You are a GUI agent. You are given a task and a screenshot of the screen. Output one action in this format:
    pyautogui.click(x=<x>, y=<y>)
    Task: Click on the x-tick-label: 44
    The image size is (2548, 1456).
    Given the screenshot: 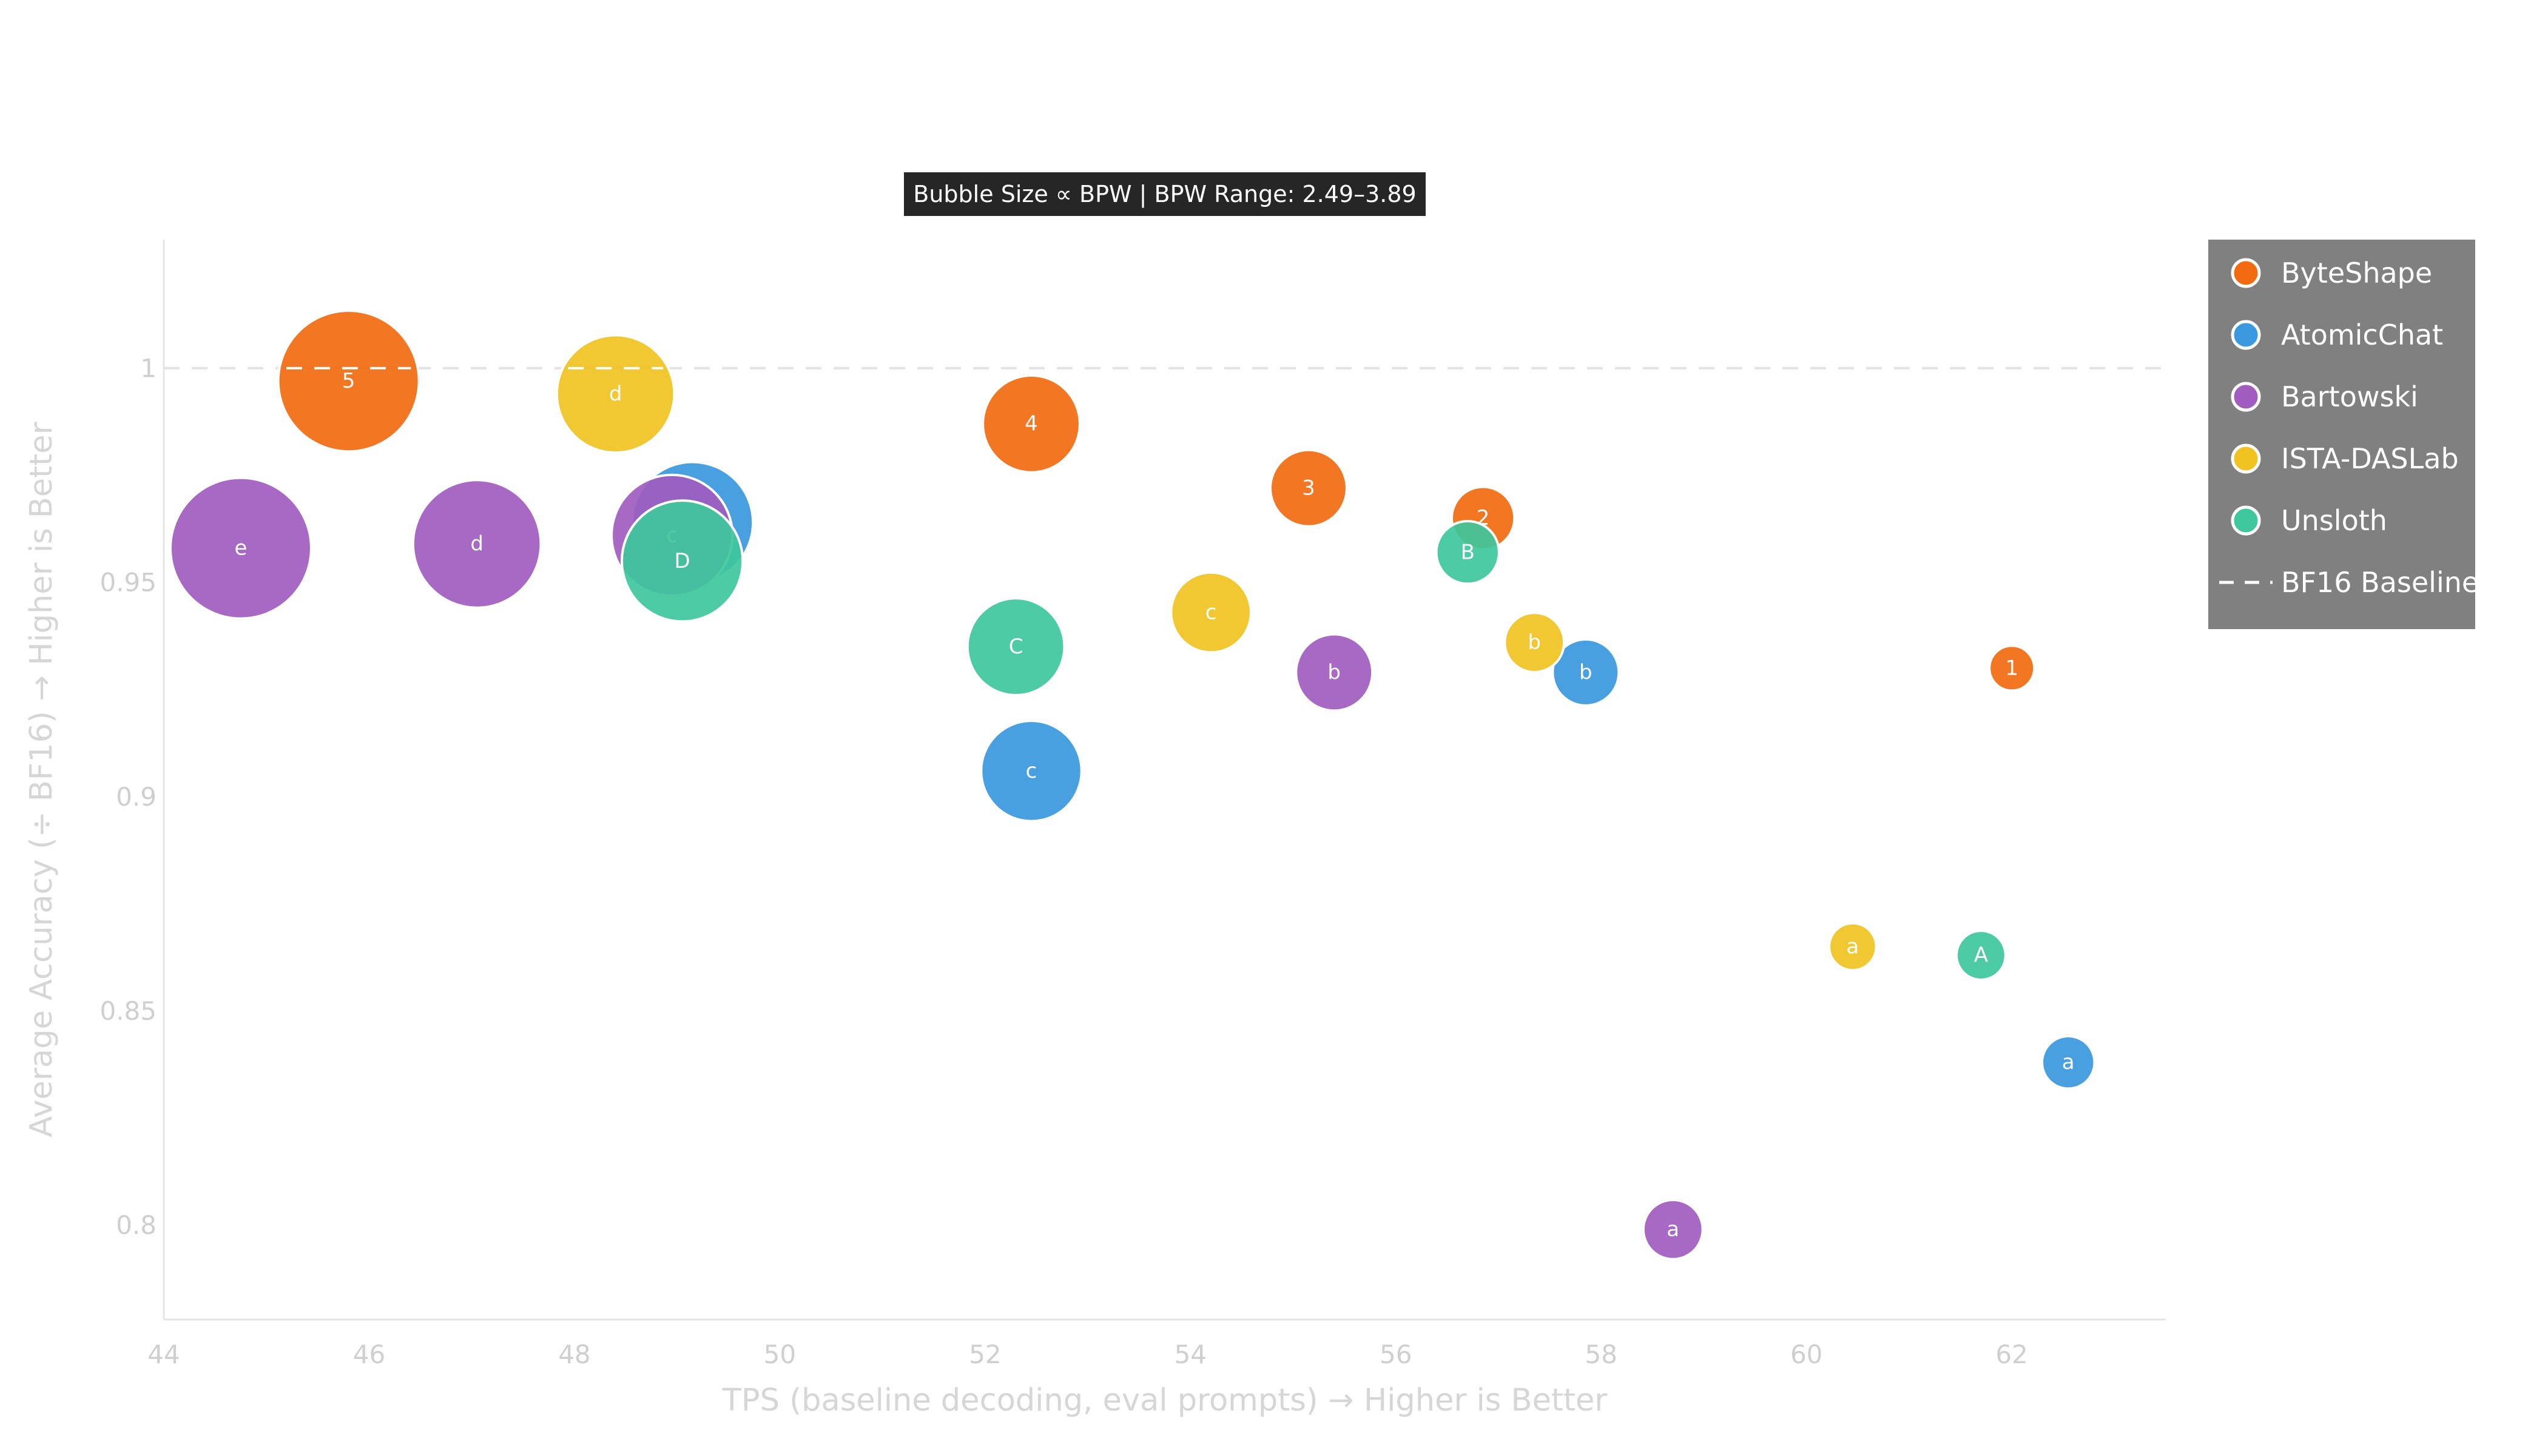 What is the action you would take?
    pyautogui.click(x=163, y=1354)
    